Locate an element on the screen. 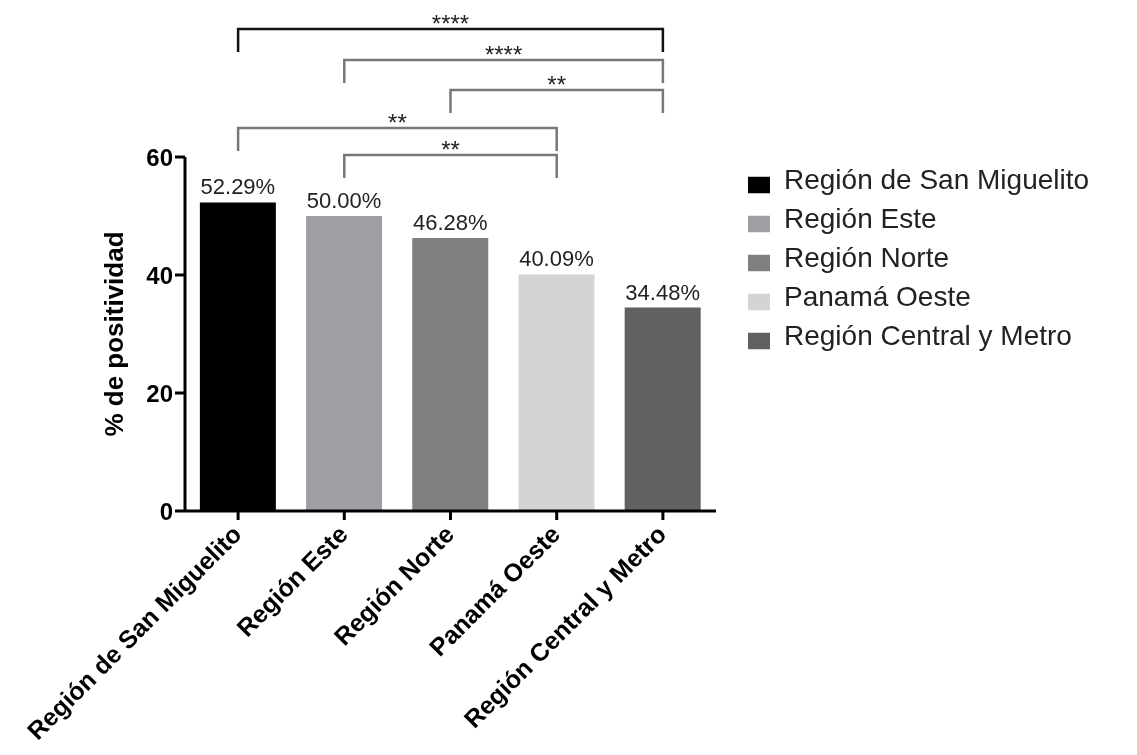 The width and height of the screenshot is (1137, 755). data-label: 40.09% is located at coordinates (556, 259).